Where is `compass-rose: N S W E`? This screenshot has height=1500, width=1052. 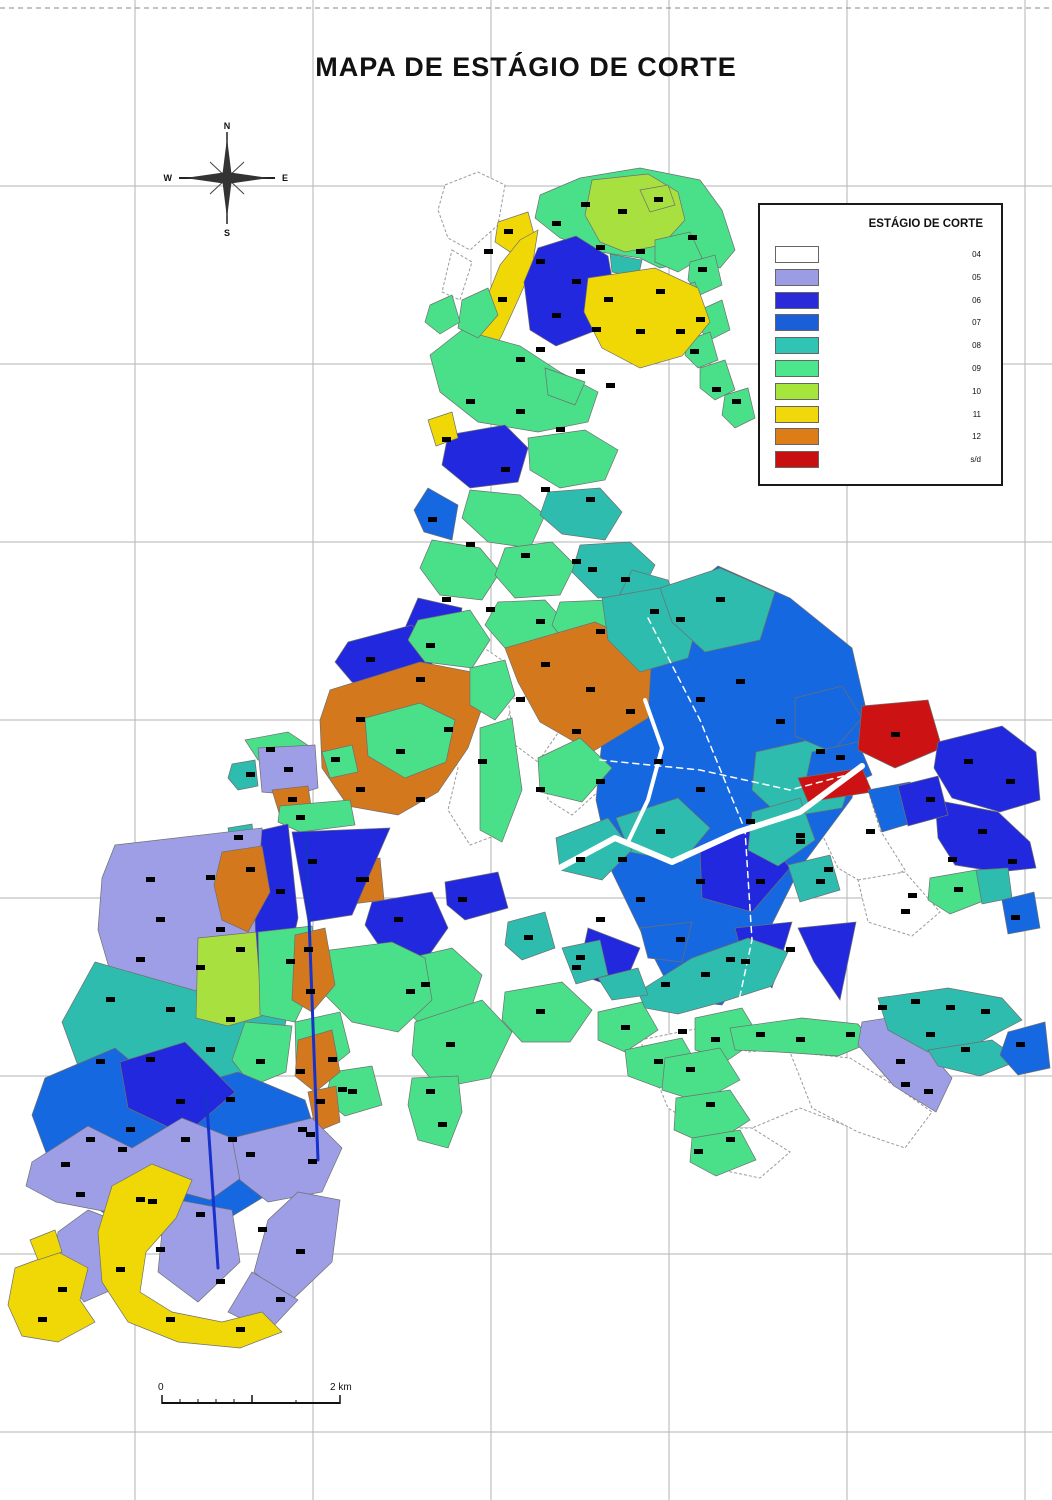
compass-rose: N S W E is located at coordinates (226, 179).